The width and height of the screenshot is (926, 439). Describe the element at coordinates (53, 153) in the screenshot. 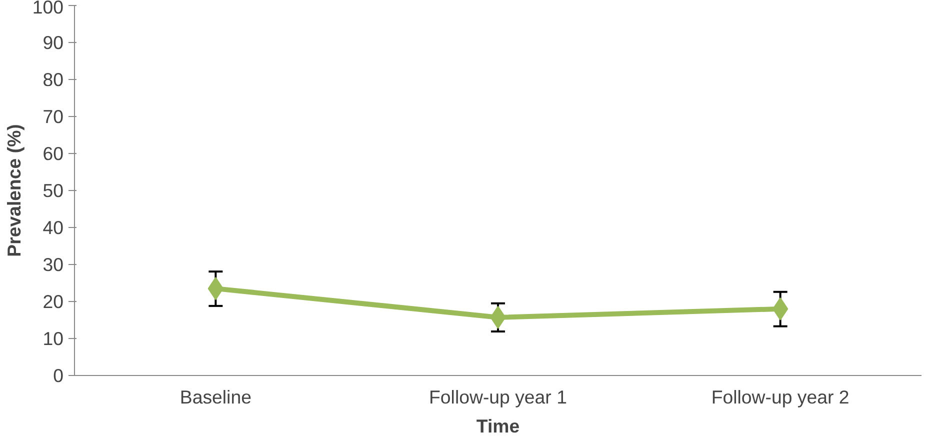

I see `y-tick-label: 60` at that location.